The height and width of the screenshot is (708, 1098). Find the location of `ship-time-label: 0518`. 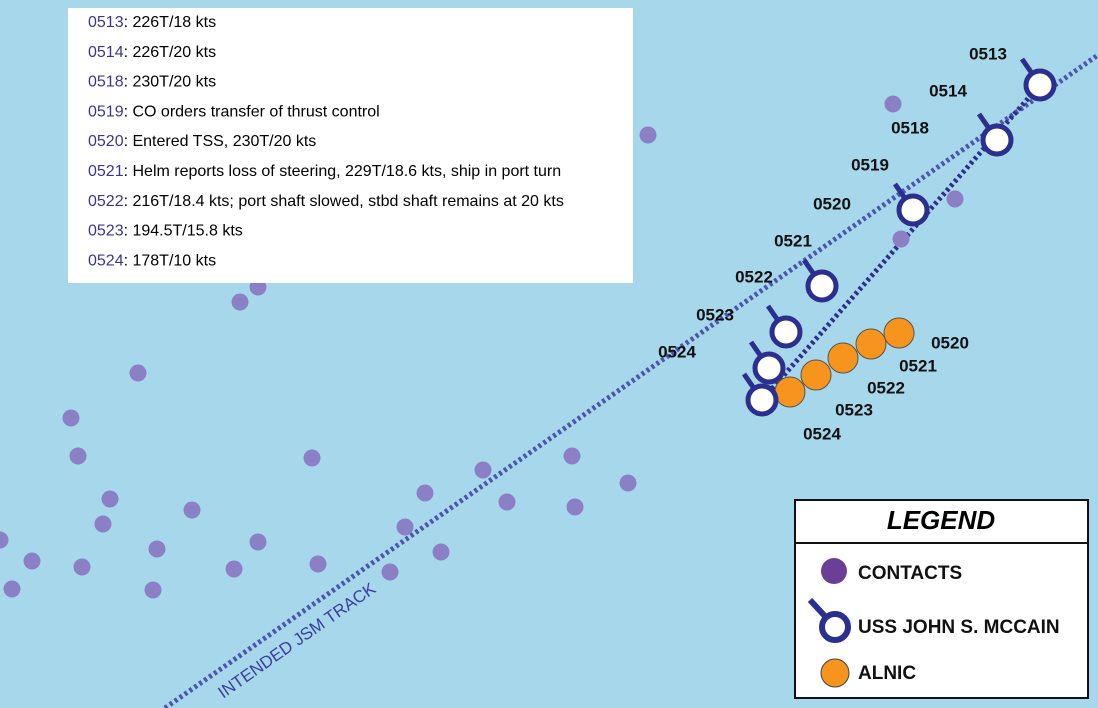

ship-time-label: 0518 is located at coordinates (910, 127).